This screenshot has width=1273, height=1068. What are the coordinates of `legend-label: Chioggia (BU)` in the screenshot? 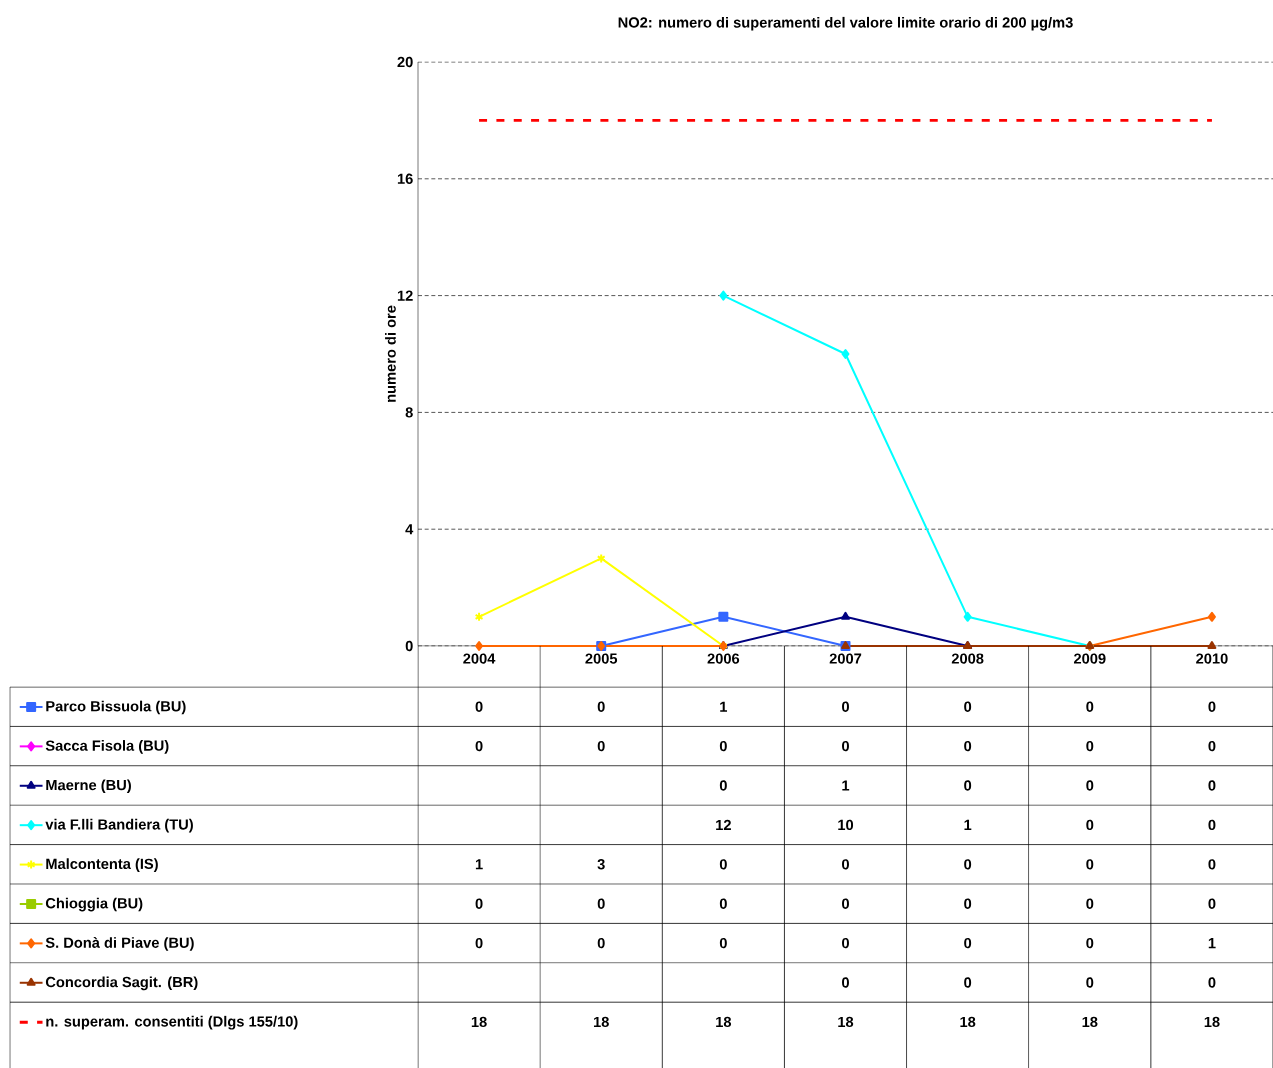 It's located at (94, 904).